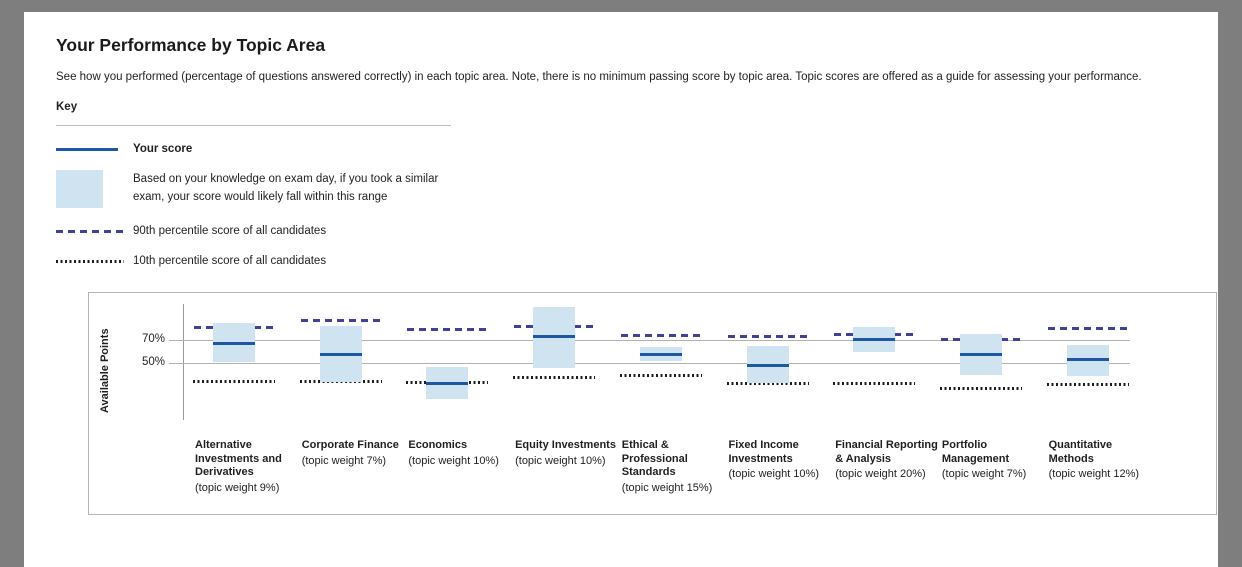 The height and width of the screenshot is (567, 1242). I want to click on y-tick-70: 70%, so click(153, 339).